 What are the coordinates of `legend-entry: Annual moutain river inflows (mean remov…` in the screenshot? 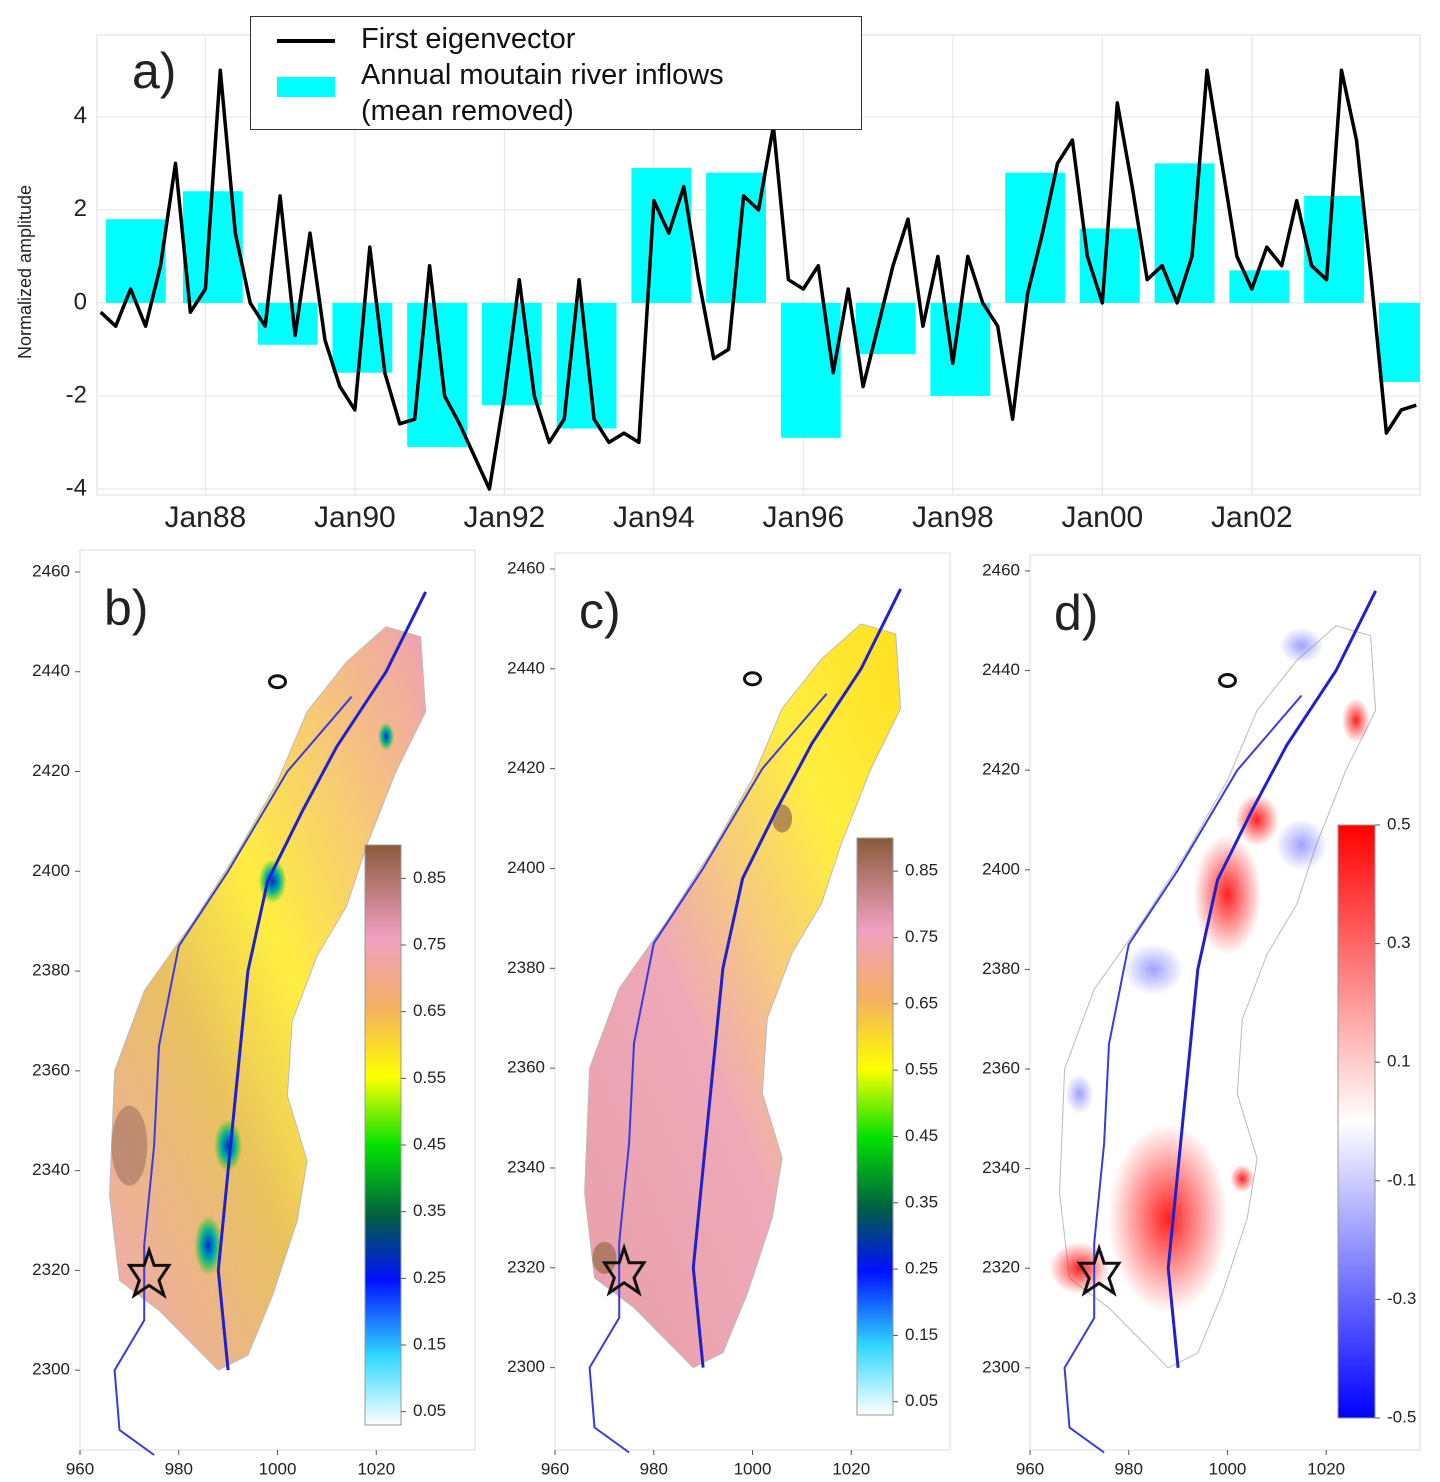 It's located at (527, 93).